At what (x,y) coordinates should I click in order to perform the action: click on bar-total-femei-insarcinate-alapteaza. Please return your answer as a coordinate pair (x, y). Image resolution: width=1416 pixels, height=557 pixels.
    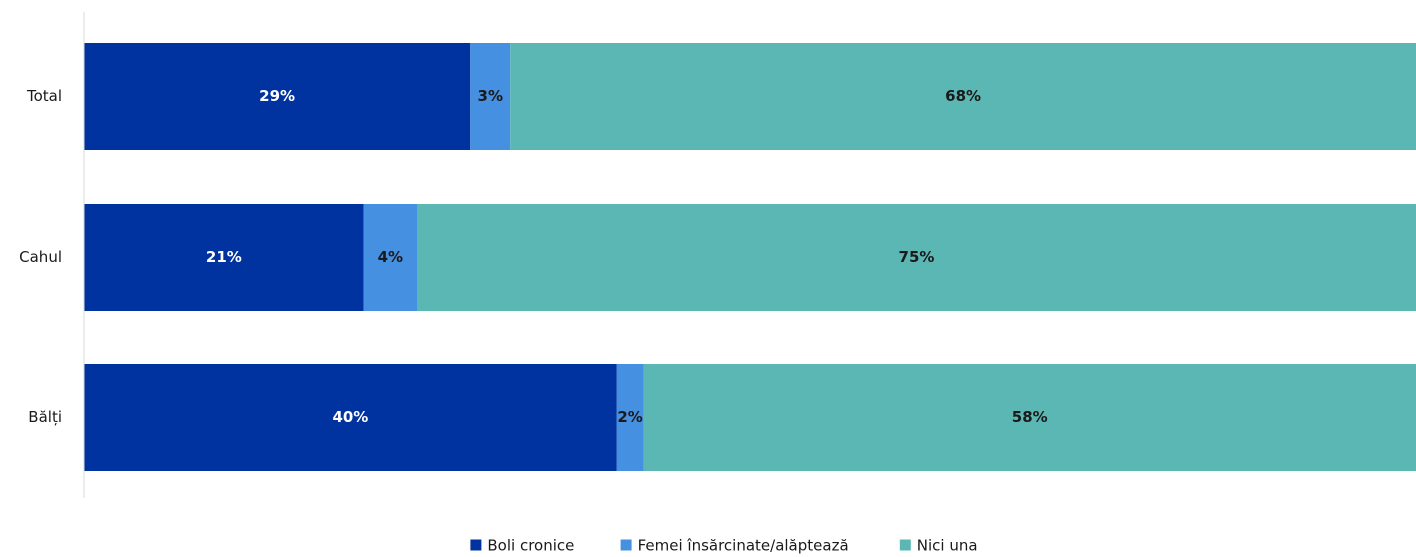
    Looking at the image, I should click on (490, 96).